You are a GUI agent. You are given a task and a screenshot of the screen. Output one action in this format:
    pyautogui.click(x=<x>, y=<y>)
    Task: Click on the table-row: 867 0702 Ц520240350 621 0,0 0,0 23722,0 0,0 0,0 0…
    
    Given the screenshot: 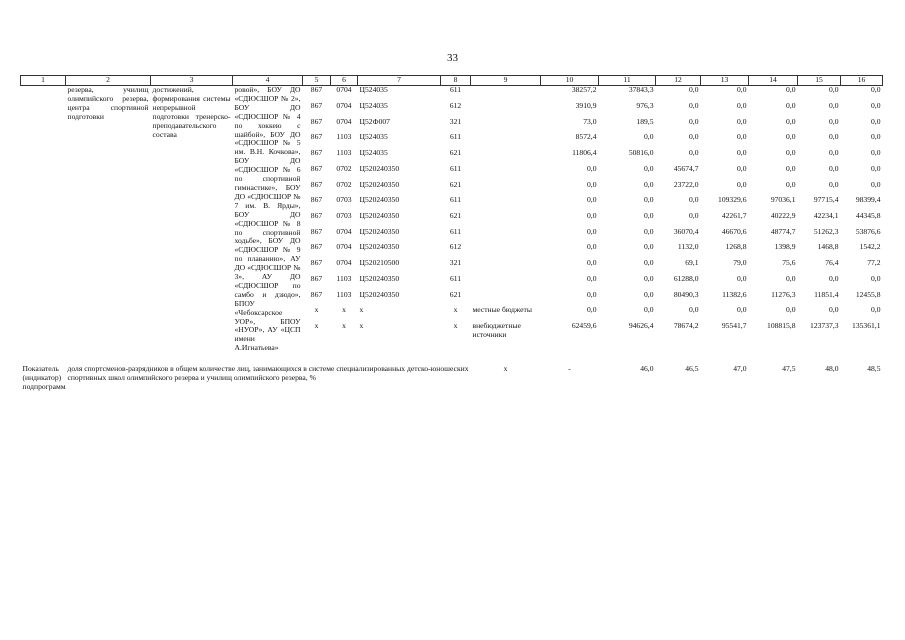 What is the action you would take?
    pyautogui.click(x=452, y=189)
    